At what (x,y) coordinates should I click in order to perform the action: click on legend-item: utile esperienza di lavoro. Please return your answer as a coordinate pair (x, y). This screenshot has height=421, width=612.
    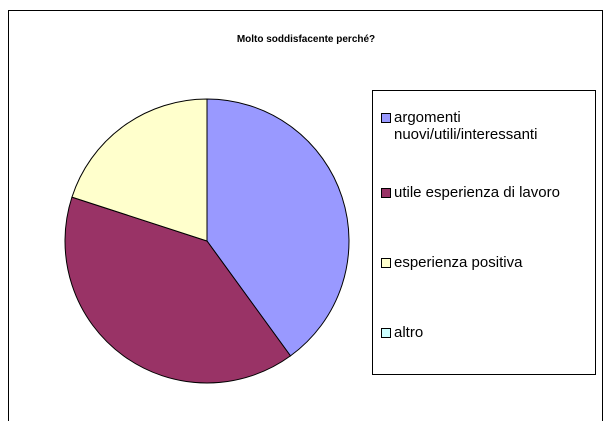
    Looking at the image, I should click on (486, 192).